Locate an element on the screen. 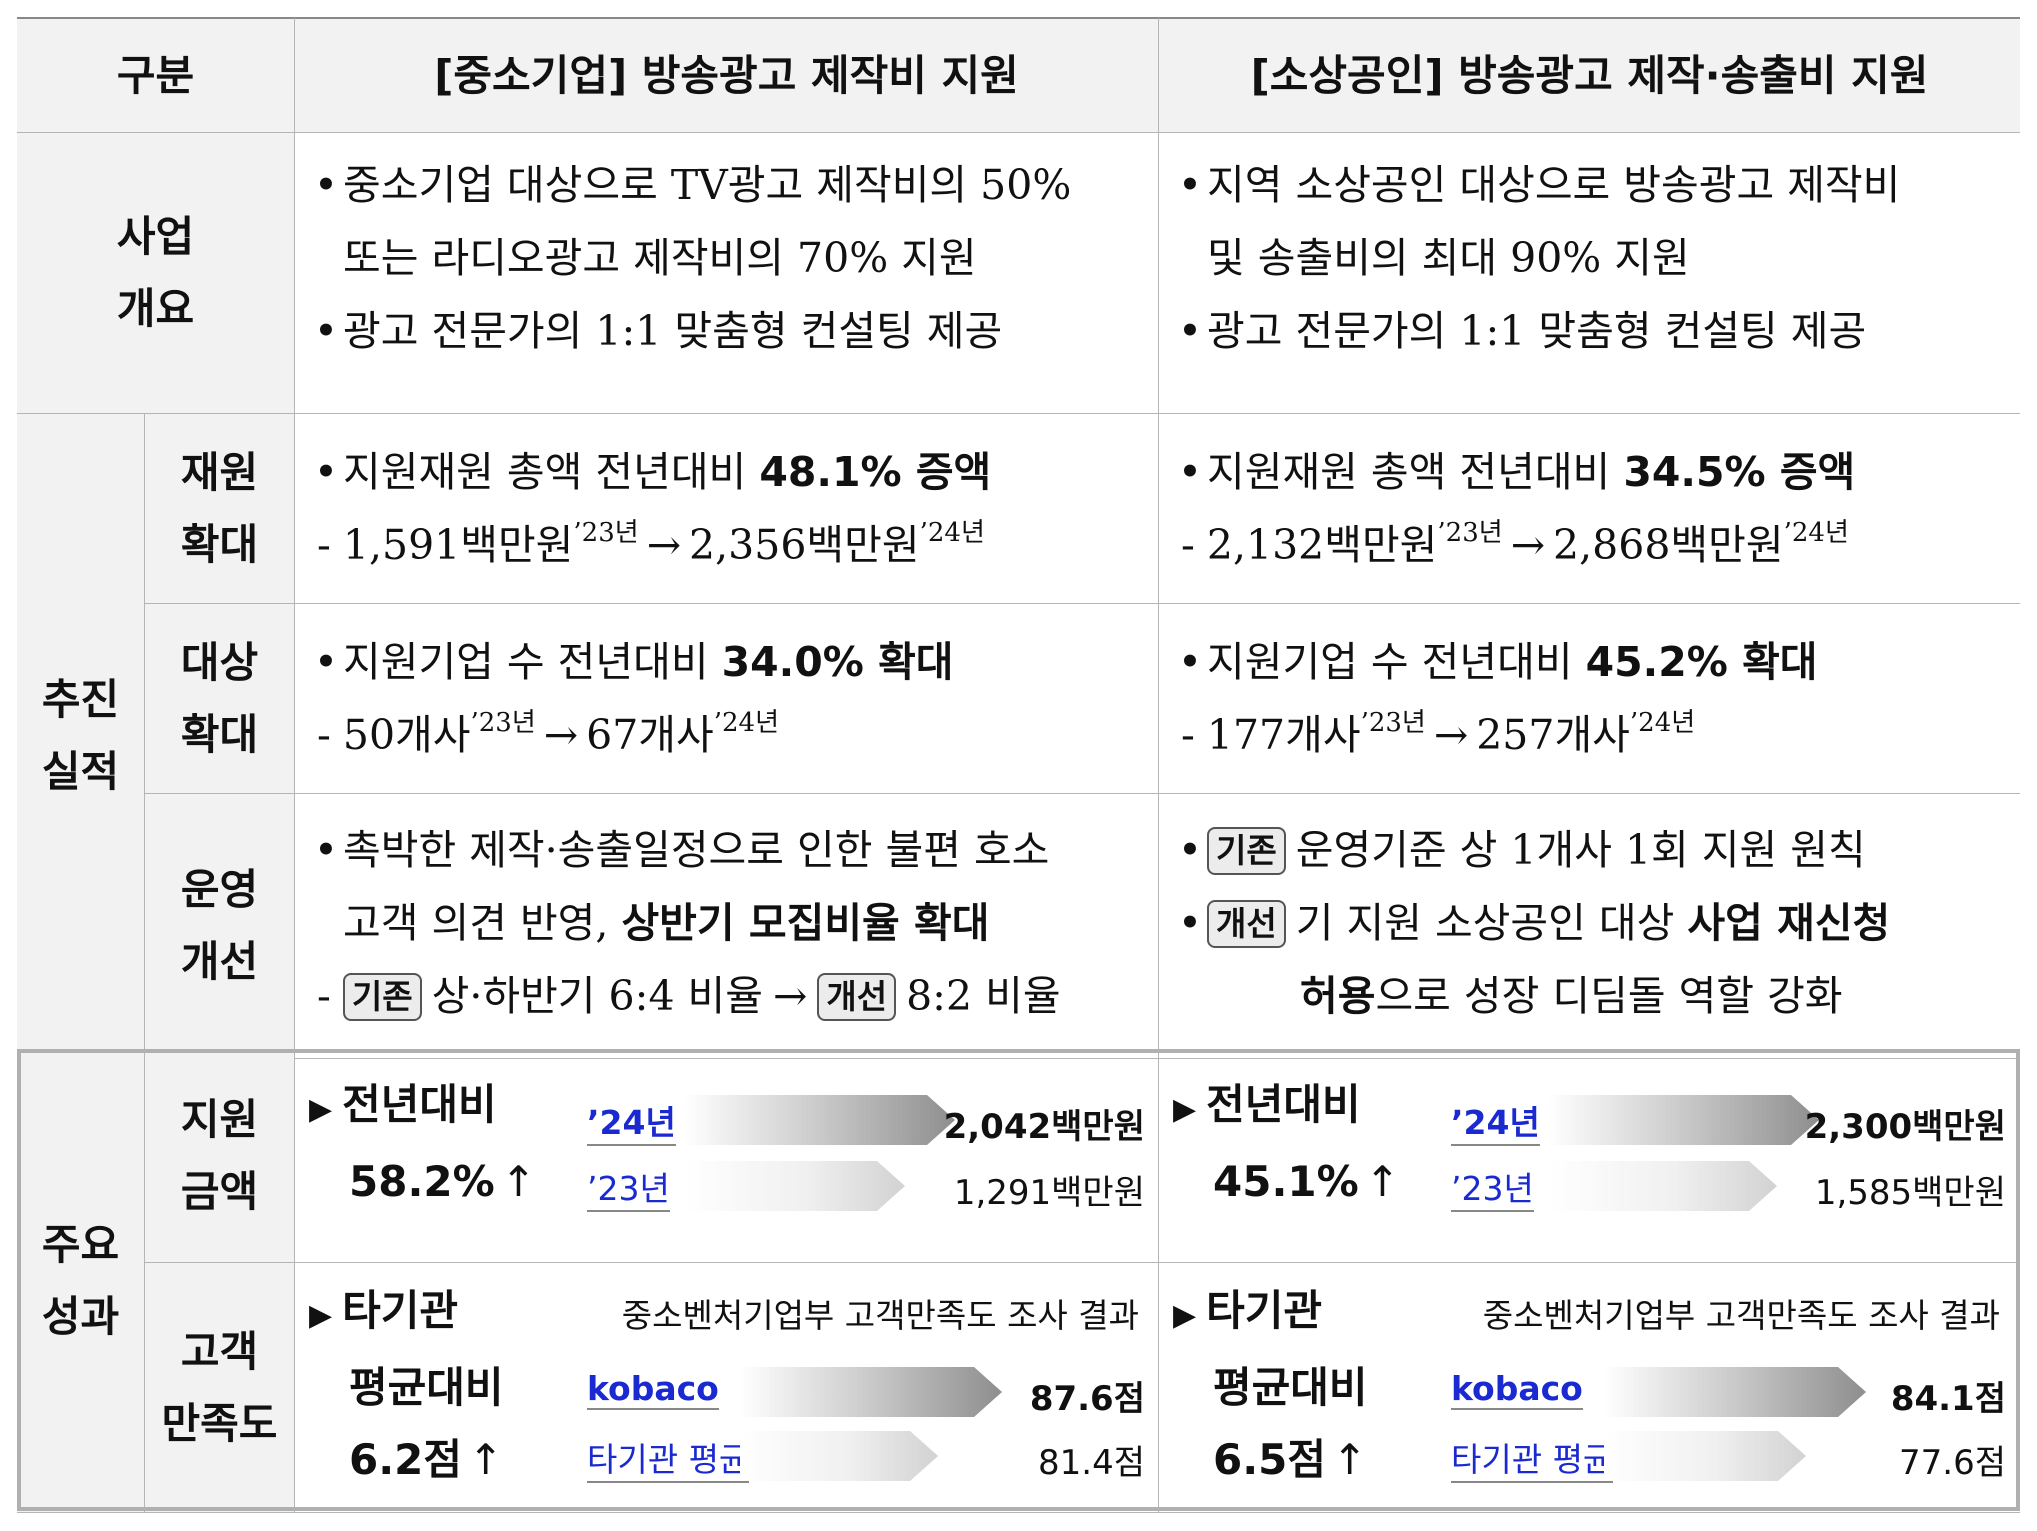  satisfaction-sme-title2: 평균대비 is located at coordinates (426, 1387).